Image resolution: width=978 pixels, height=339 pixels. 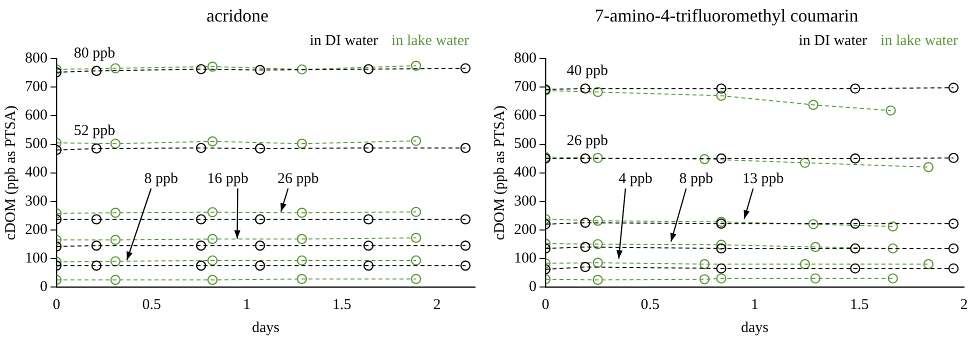 I want to click on series-label: in lake water, so click(x=431, y=41).